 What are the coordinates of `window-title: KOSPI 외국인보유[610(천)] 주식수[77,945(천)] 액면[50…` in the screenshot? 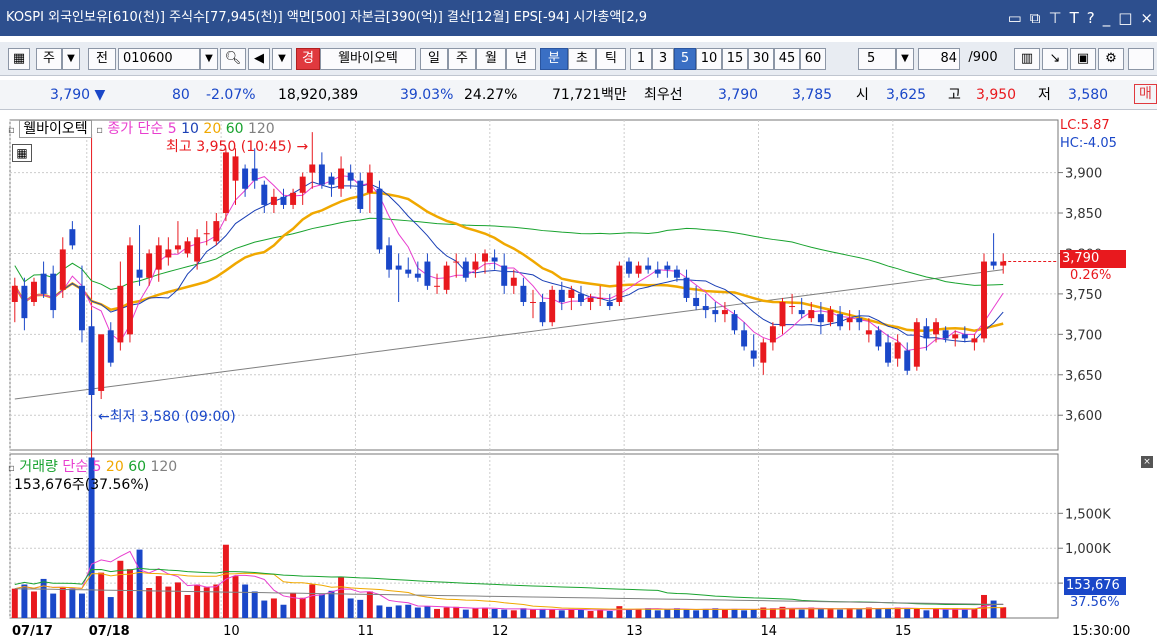 It's located at (327, 17).